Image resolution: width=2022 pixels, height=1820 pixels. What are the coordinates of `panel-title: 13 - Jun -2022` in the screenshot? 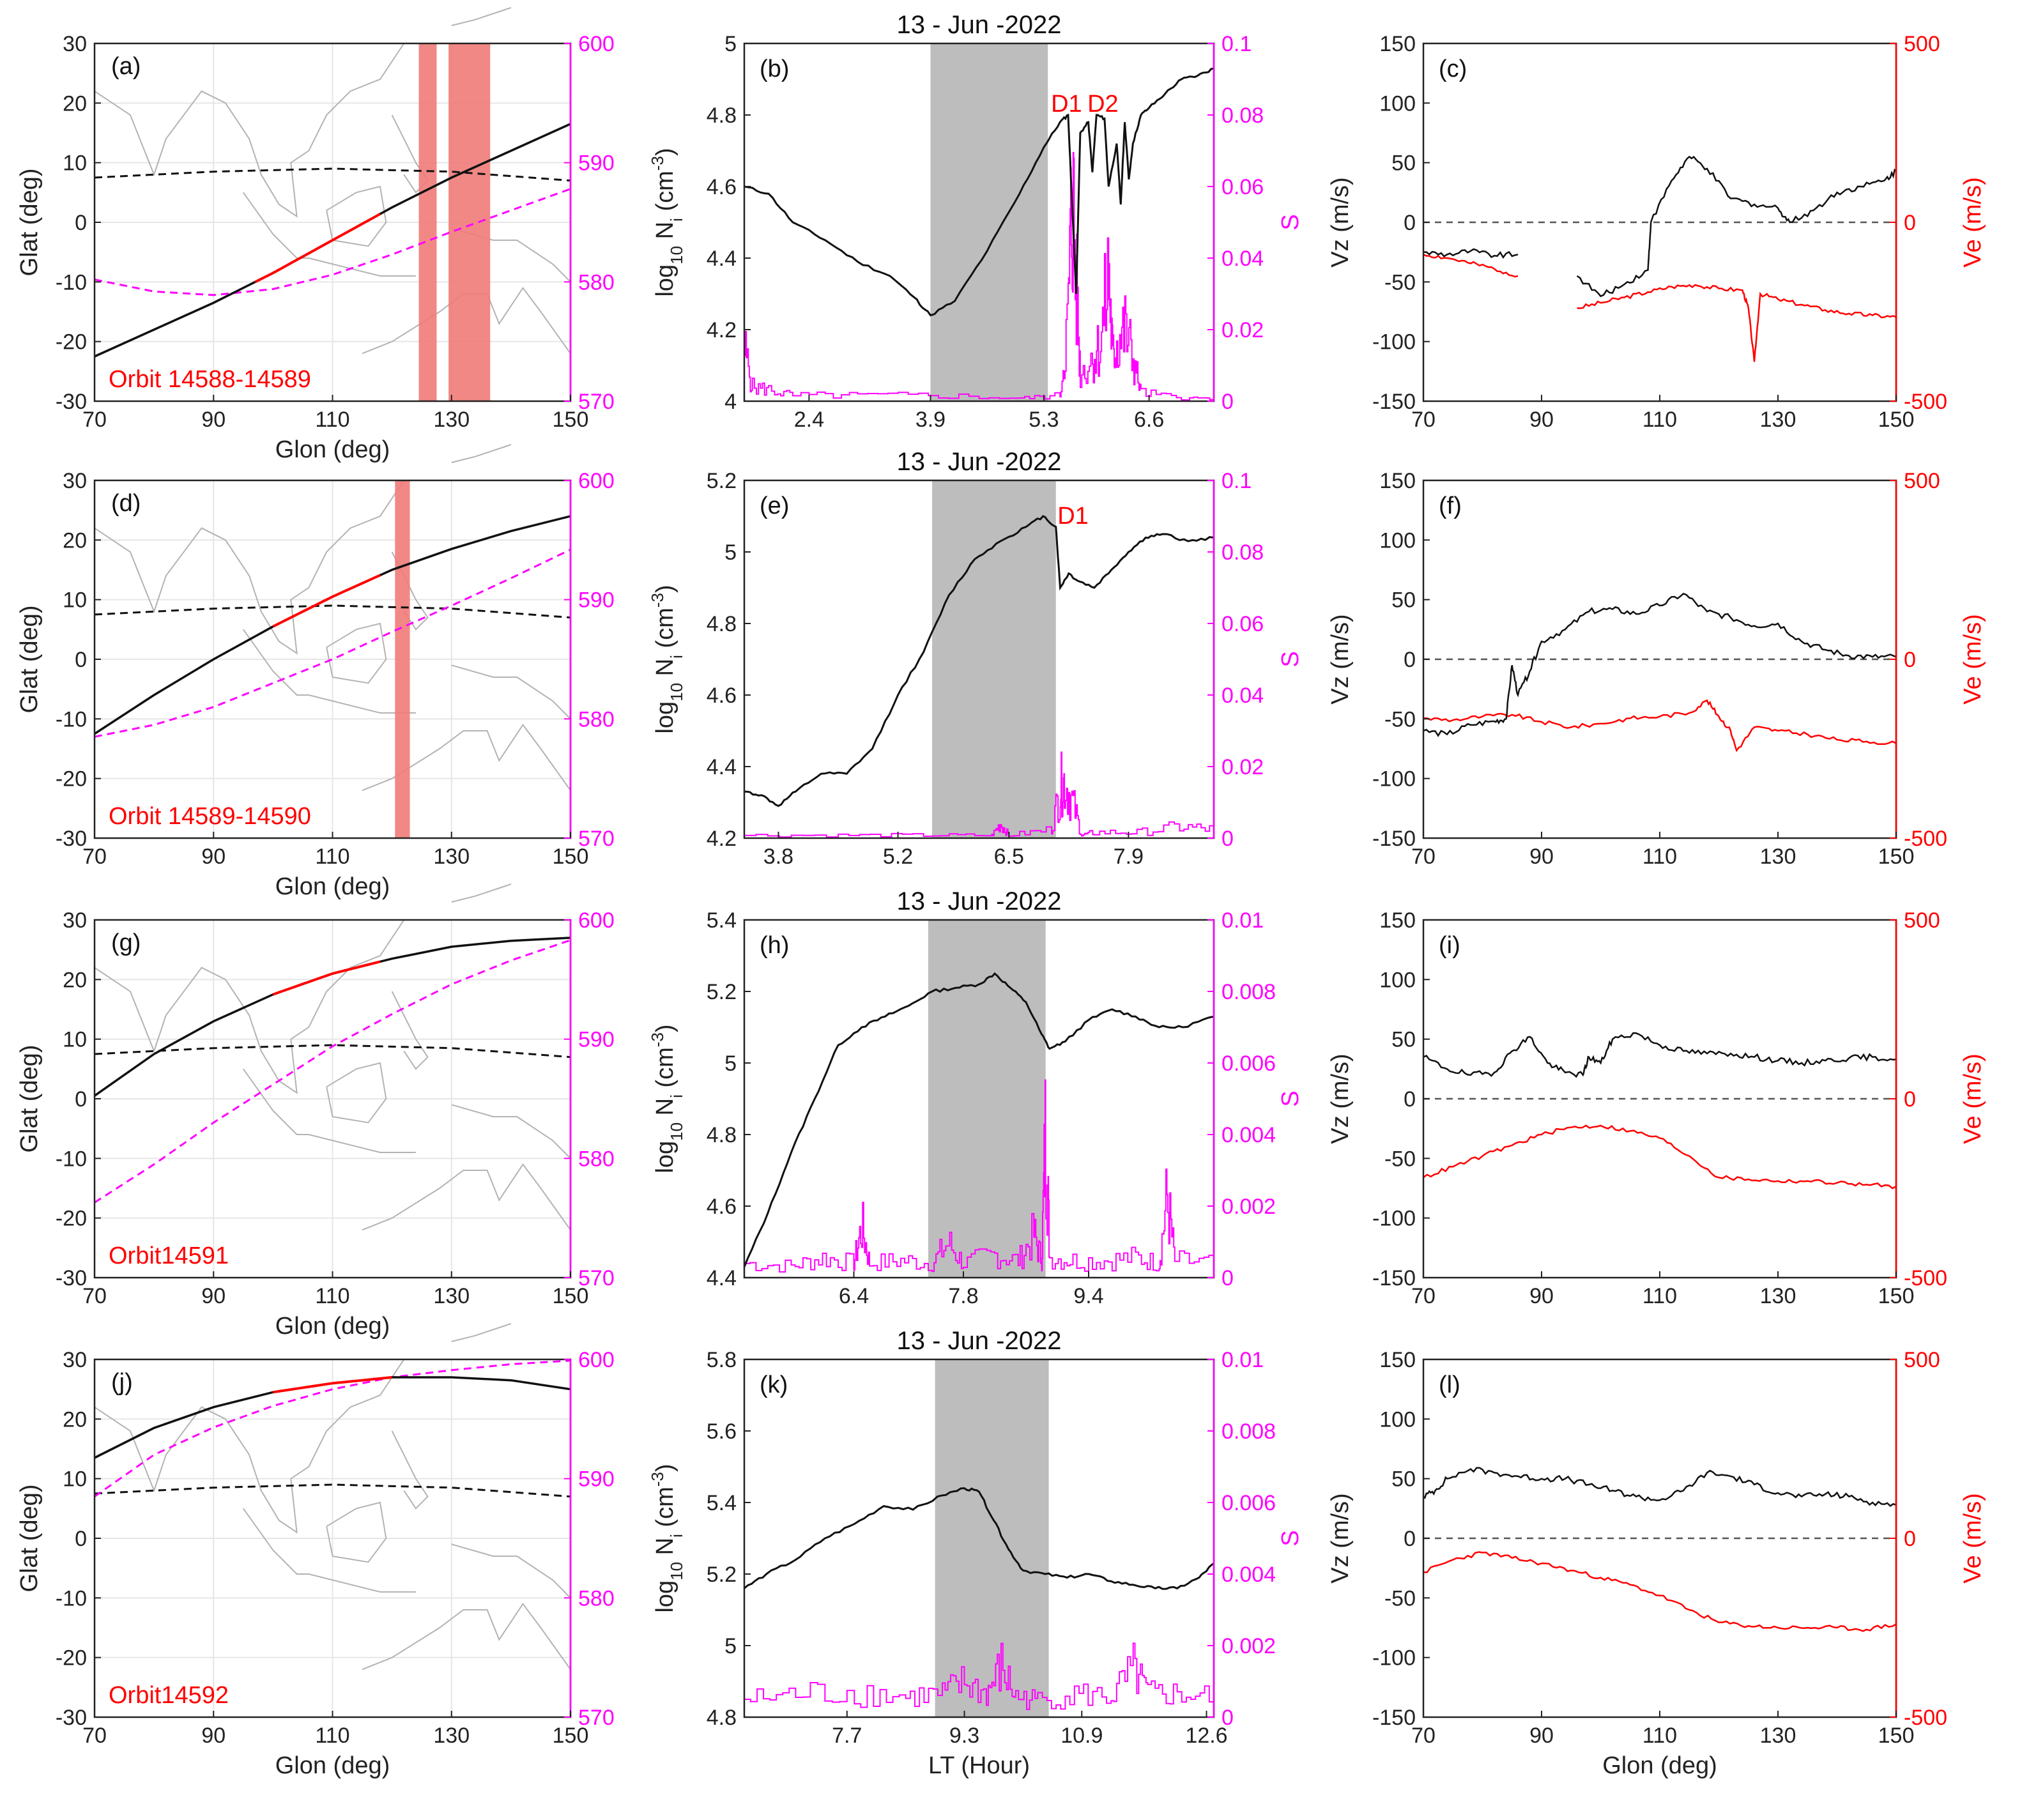 It's located at (980, 25).